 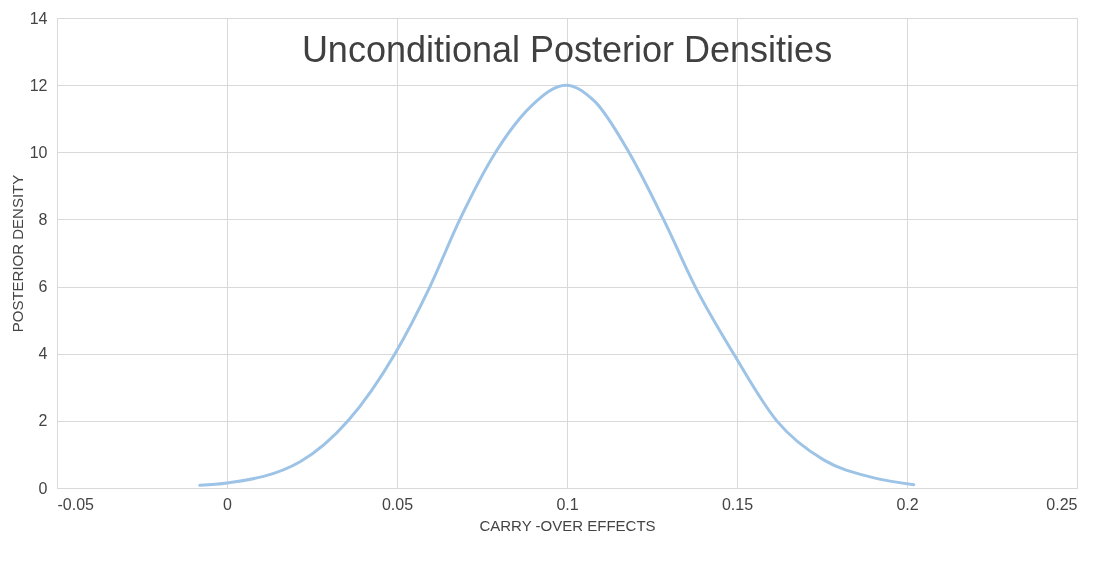 What do you see at coordinates (43, 287) in the screenshot?
I see `y-tick-label: 6` at bounding box center [43, 287].